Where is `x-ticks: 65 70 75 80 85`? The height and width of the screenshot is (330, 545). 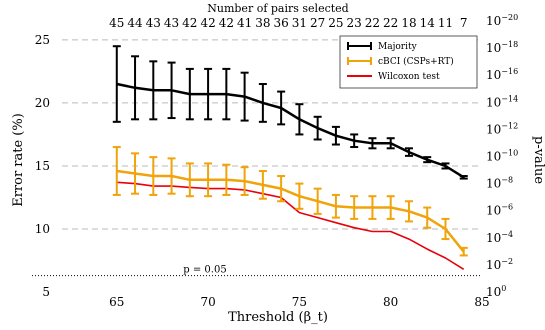 x-ticks: 65 70 75 80 85 is located at coordinates (299, 302).